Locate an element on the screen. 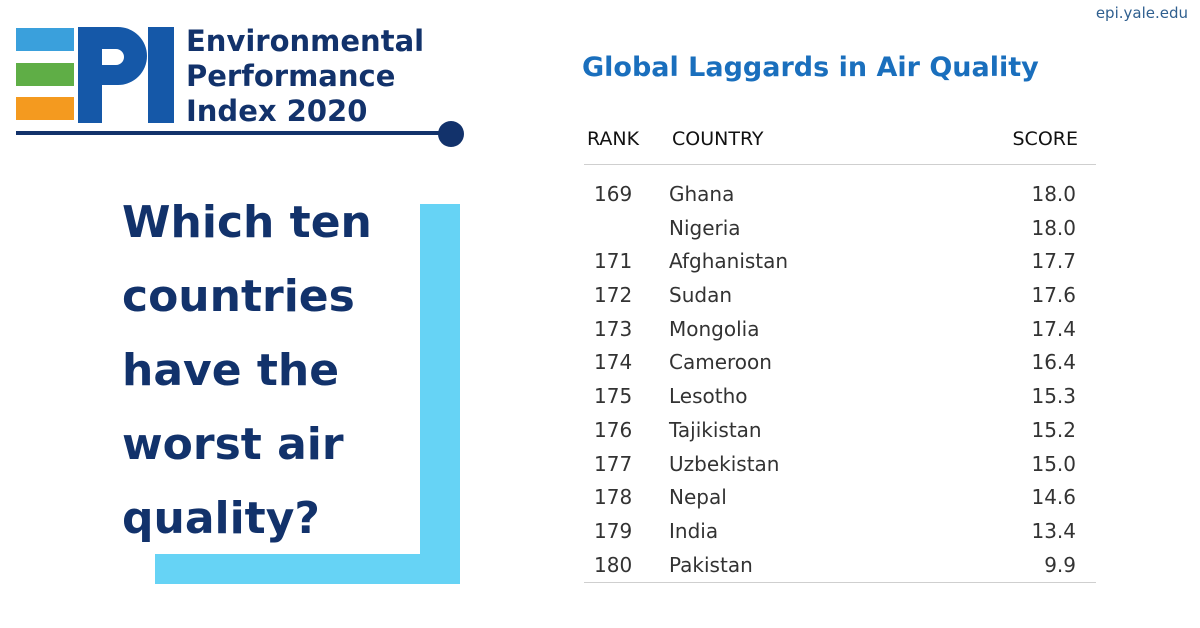 This screenshot has height=628, width=1200. table-row: 175 Lesotho 15.3 is located at coordinates (840, 395).